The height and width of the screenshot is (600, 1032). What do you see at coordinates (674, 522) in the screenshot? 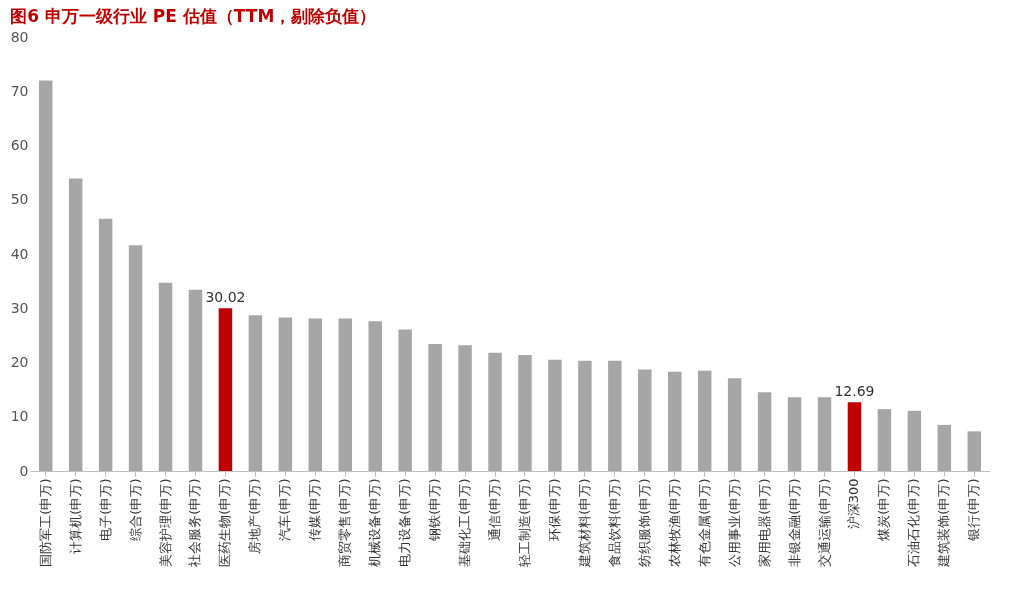
I see `x-tick-label: 农林牧渔(申万)` at bounding box center [674, 522].